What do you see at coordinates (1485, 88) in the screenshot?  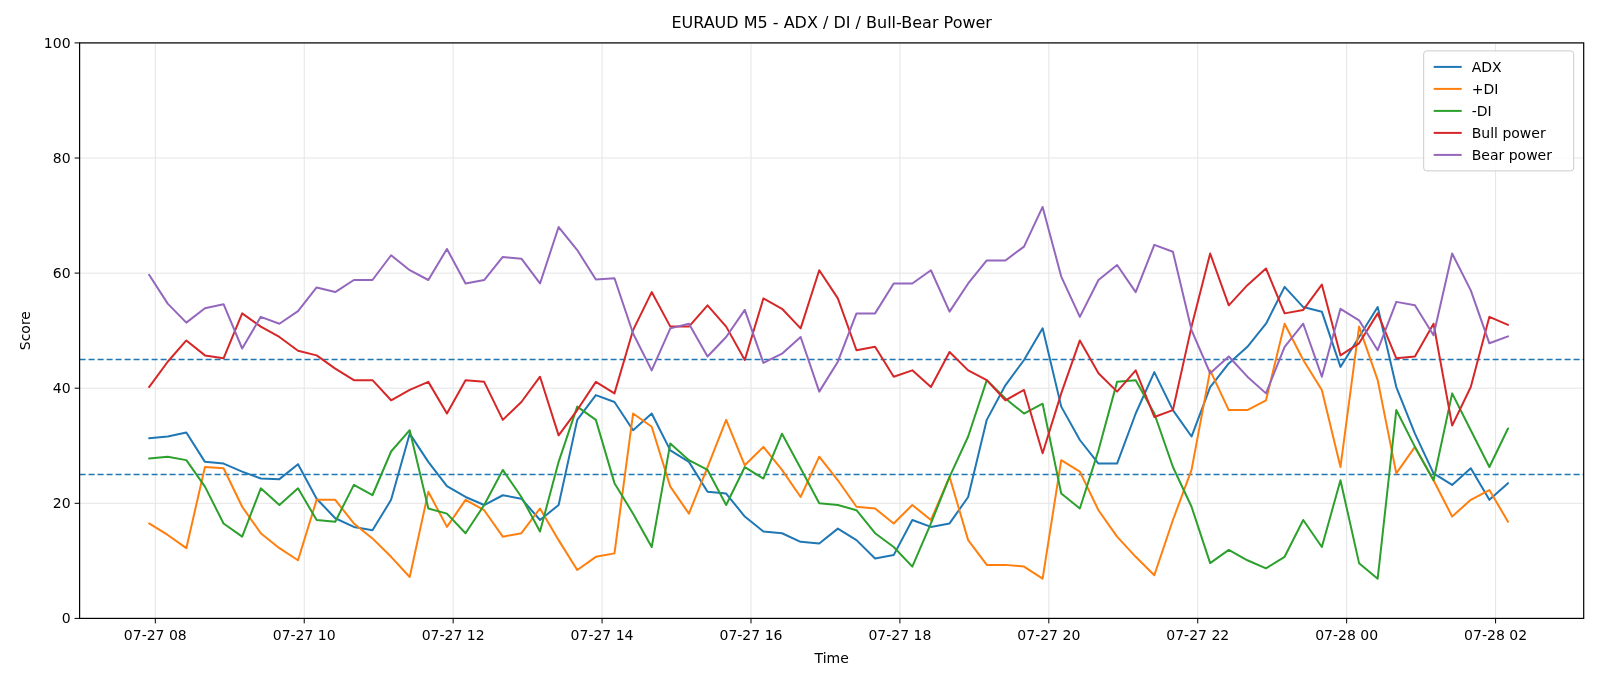 I see `legend-label: +DI` at bounding box center [1485, 88].